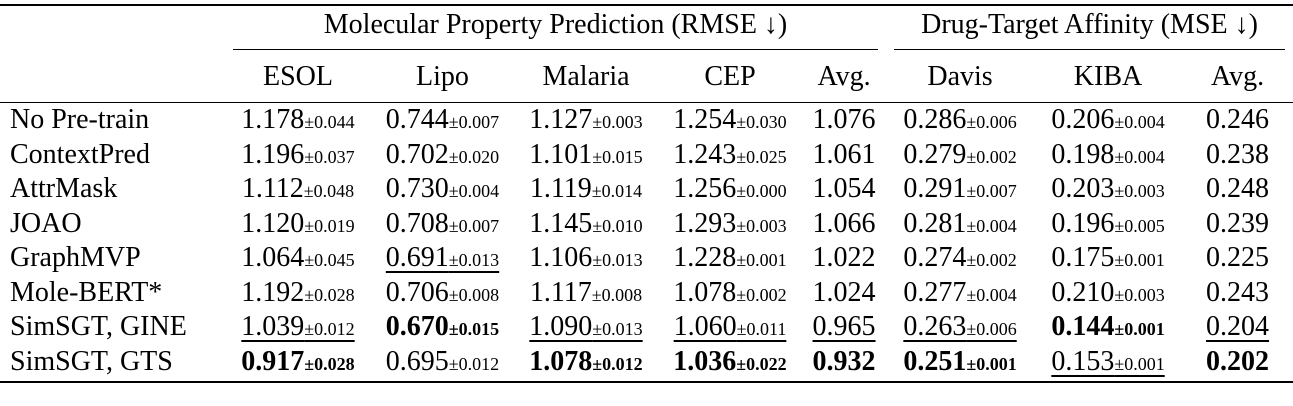  I want to click on mean: 1.119, so click(560, 189).